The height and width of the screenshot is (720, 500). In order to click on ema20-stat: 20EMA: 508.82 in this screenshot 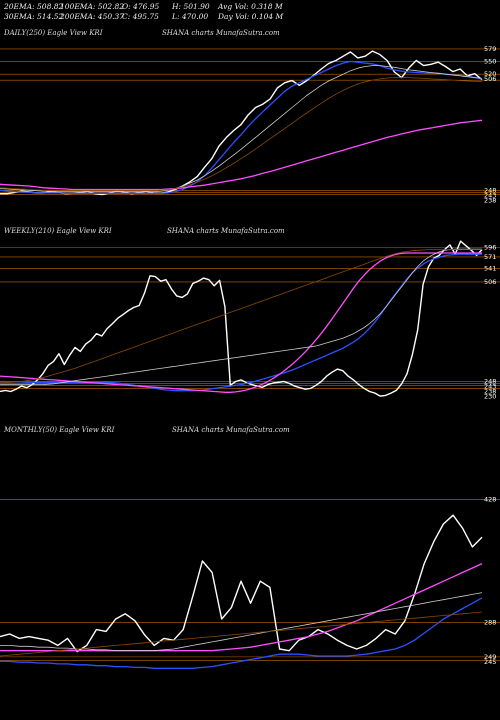, I will do `click(34, 6)`.